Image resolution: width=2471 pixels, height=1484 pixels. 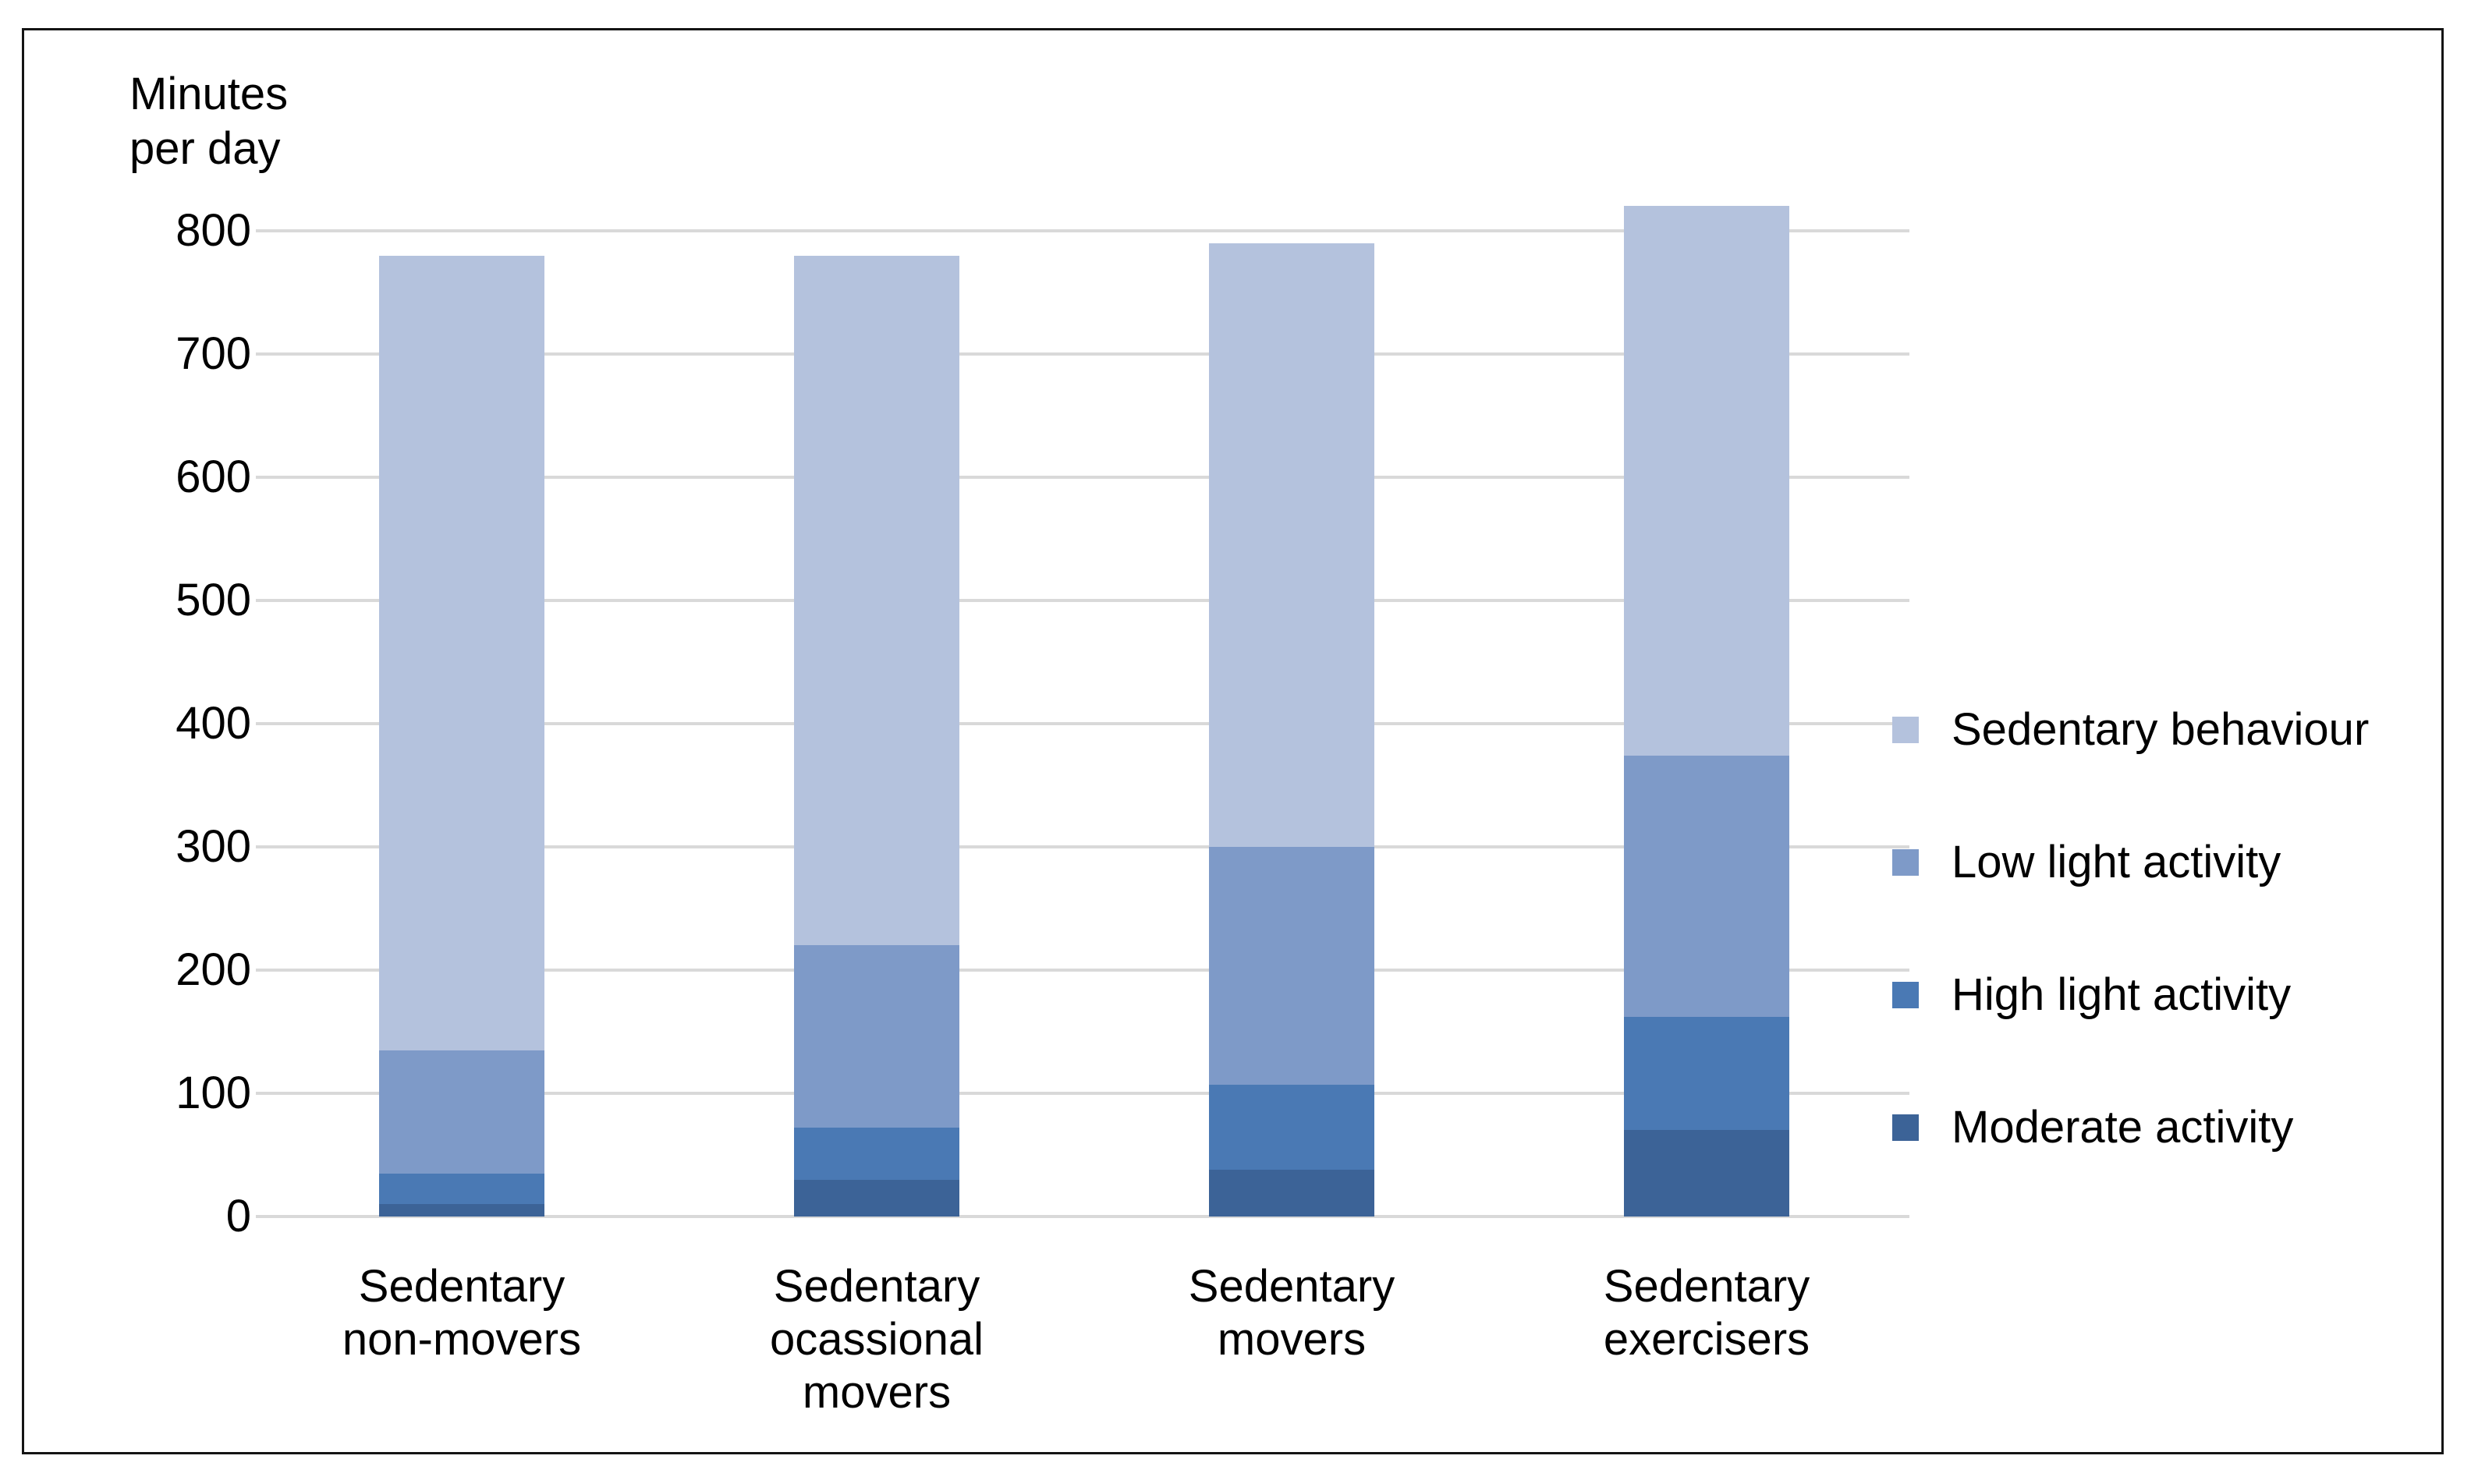 I want to click on legend-item-label: Sedentary behaviour, so click(x=2161, y=729).